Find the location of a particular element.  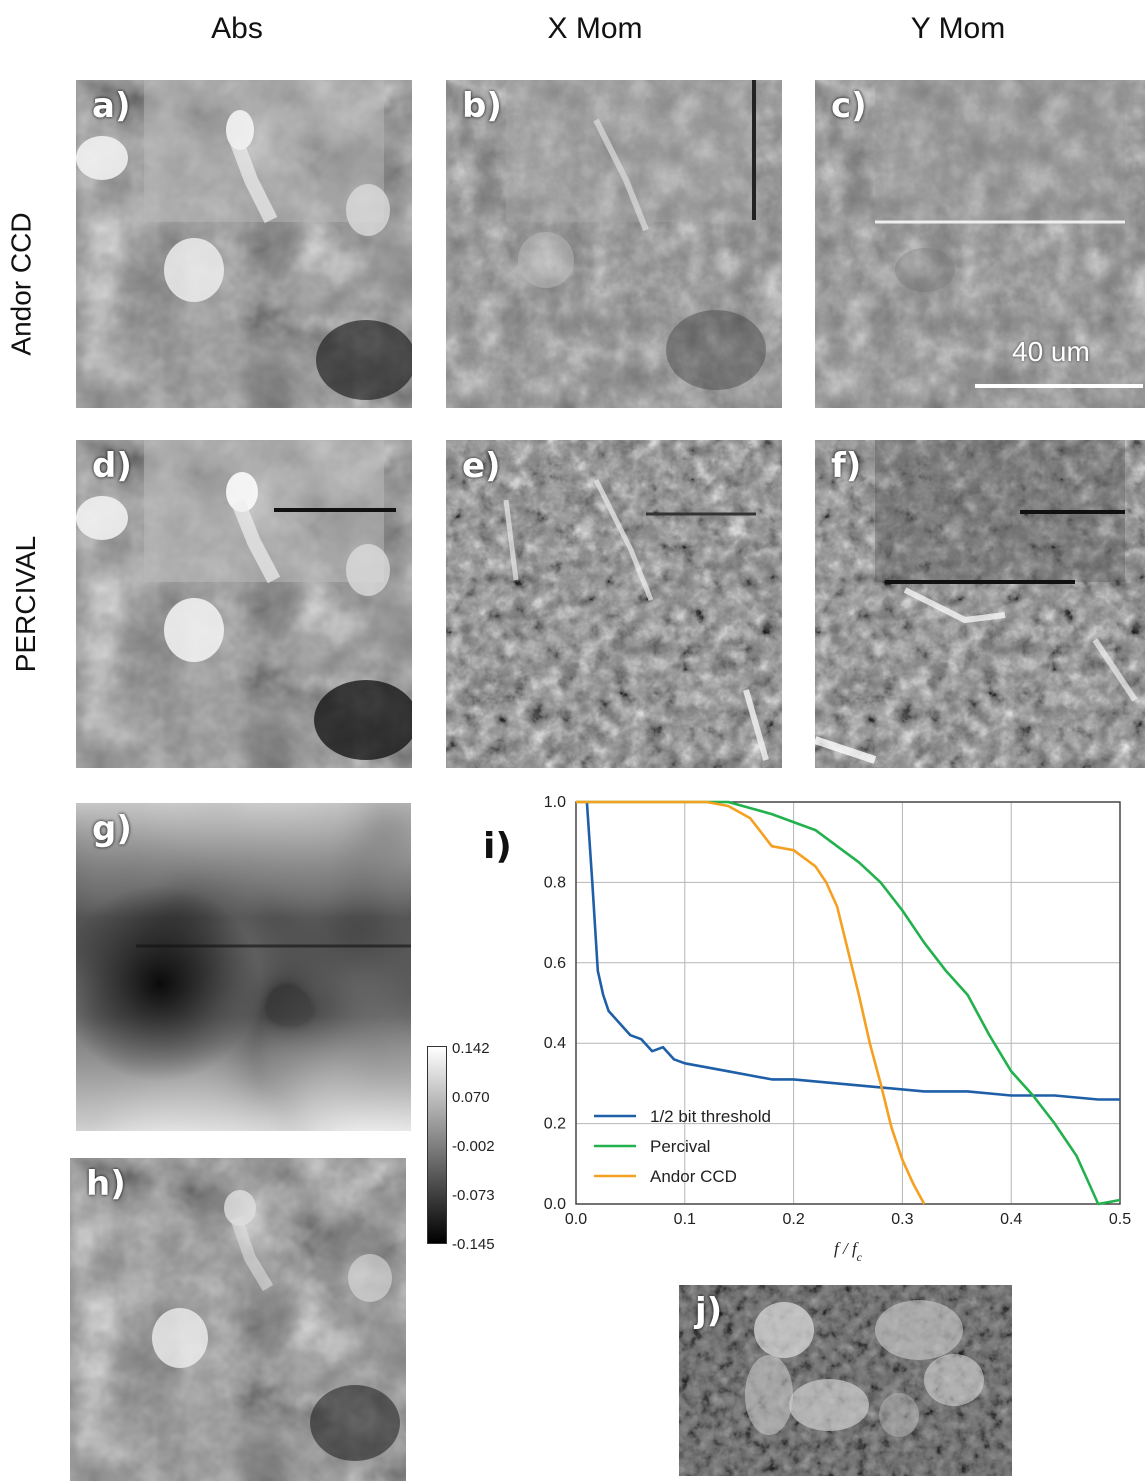

row-heading-percival: PERCIVAL is located at coordinates (30, 604).